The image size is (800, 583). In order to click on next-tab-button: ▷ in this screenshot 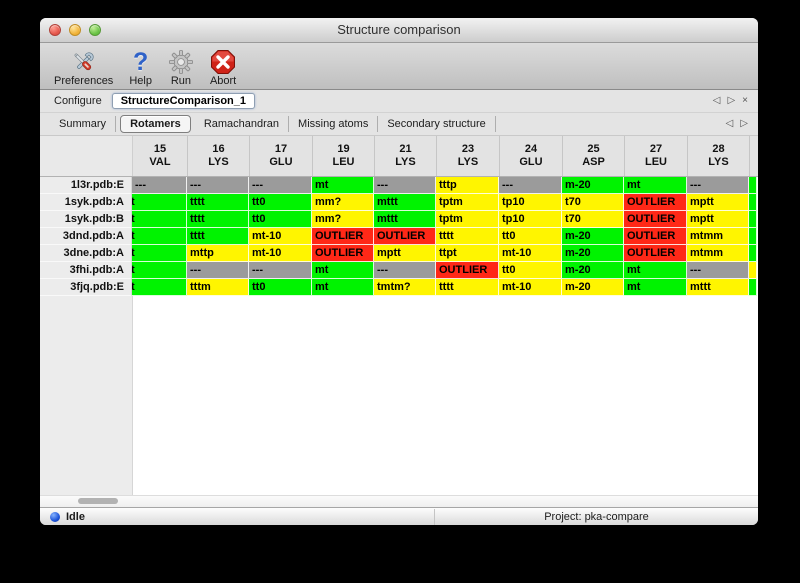, I will do `click(744, 123)`.